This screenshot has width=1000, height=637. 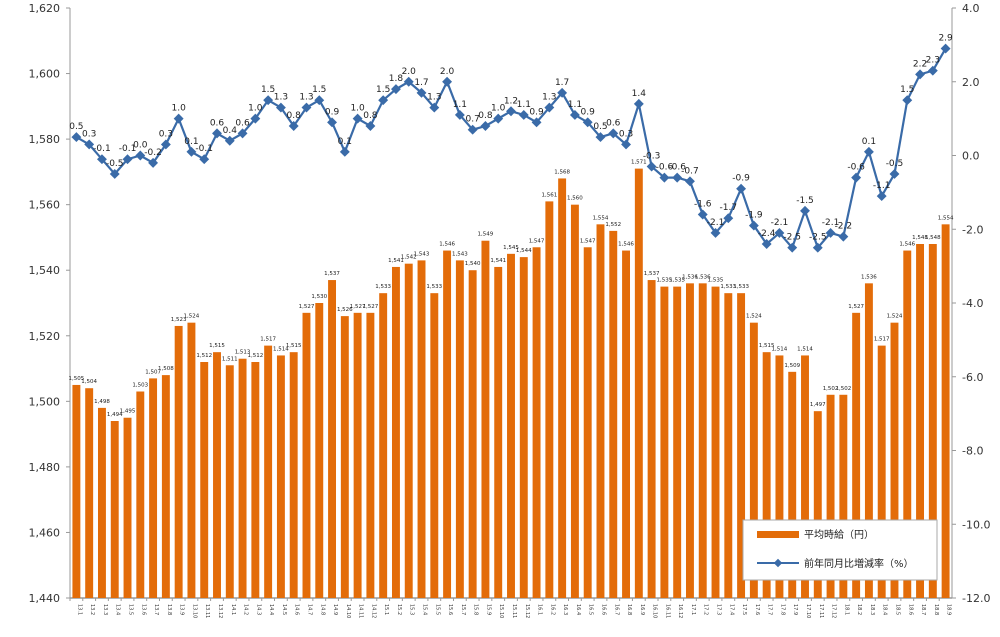 What do you see at coordinates (971, 156) in the screenshot?
I see `right-tick-label: 0.0` at bounding box center [971, 156].